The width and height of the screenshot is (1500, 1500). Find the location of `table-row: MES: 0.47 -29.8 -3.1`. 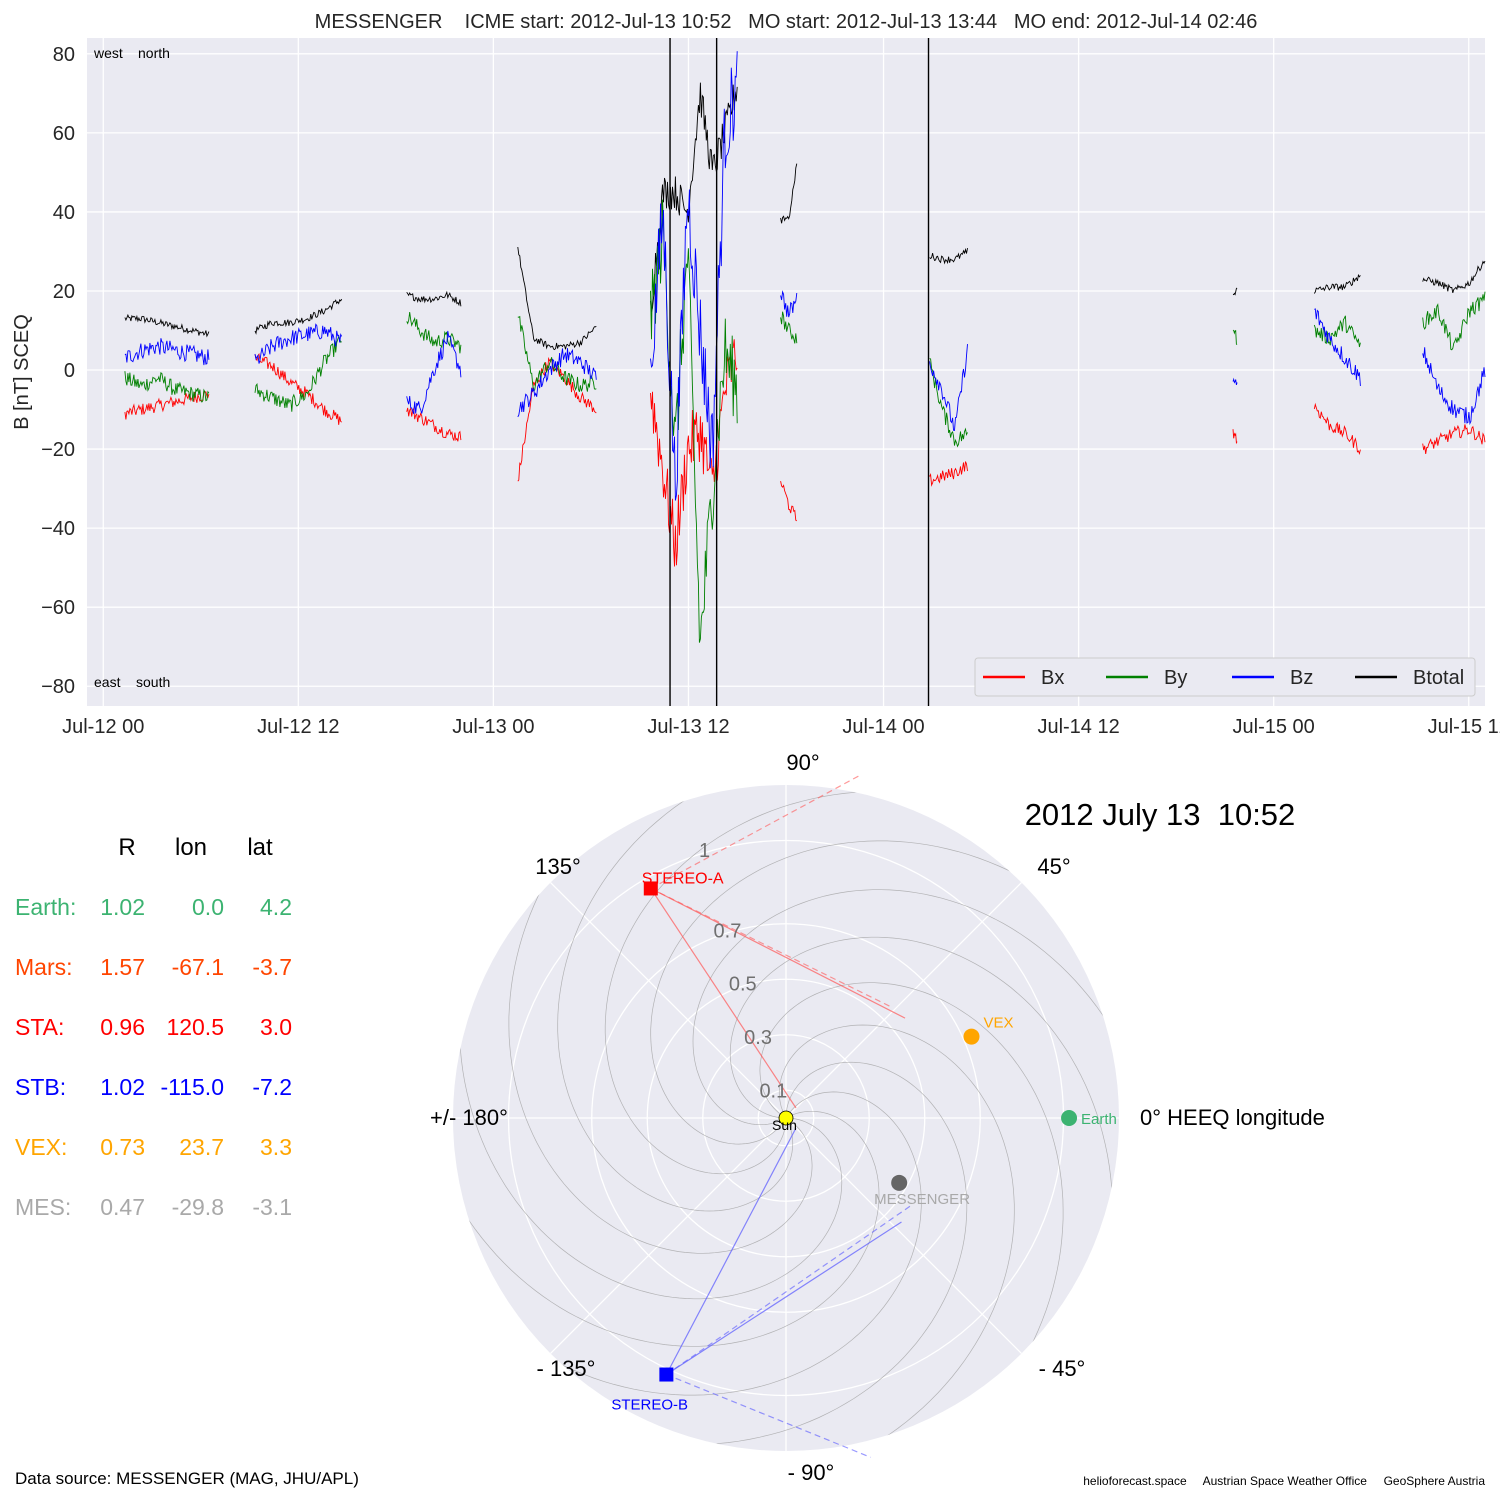

table-row: MES: 0.47 -29.8 -3.1 is located at coordinates (153, 1207).